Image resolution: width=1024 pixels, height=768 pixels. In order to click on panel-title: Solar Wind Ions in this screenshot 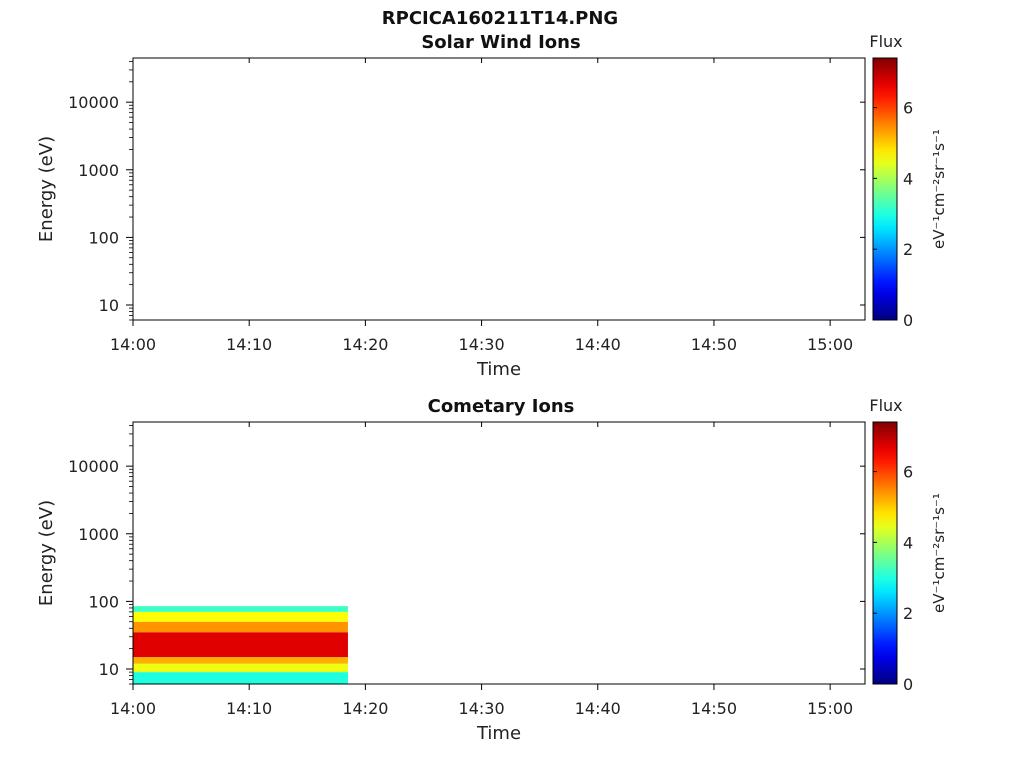, I will do `click(500, 42)`.